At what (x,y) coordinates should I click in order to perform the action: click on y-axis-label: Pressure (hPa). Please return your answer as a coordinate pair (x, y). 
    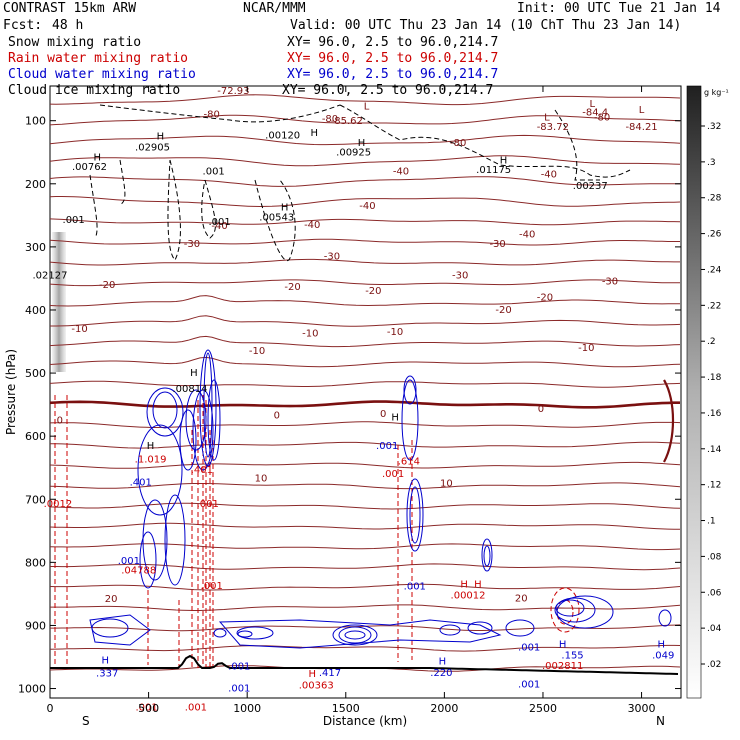
    Looking at the image, I should click on (11, 392).